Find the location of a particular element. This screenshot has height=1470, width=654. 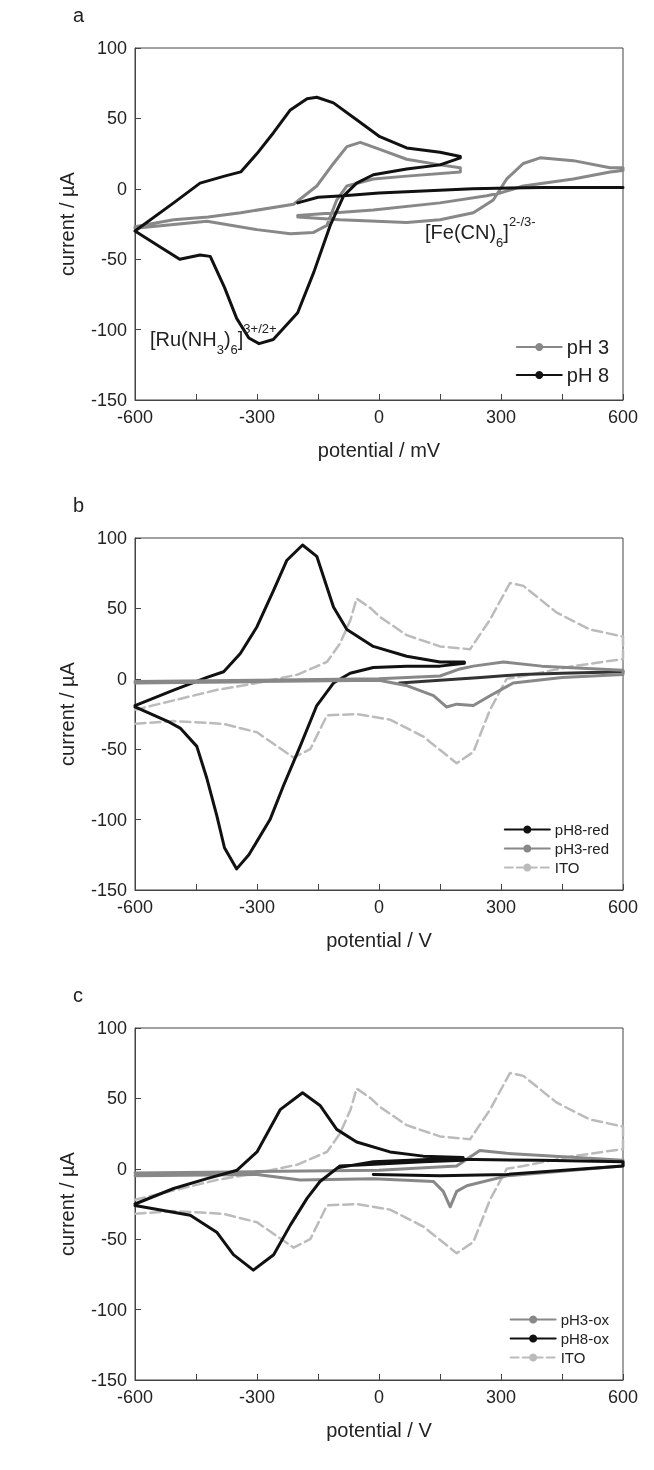

legend-label: pH8-red is located at coordinates (582, 829).